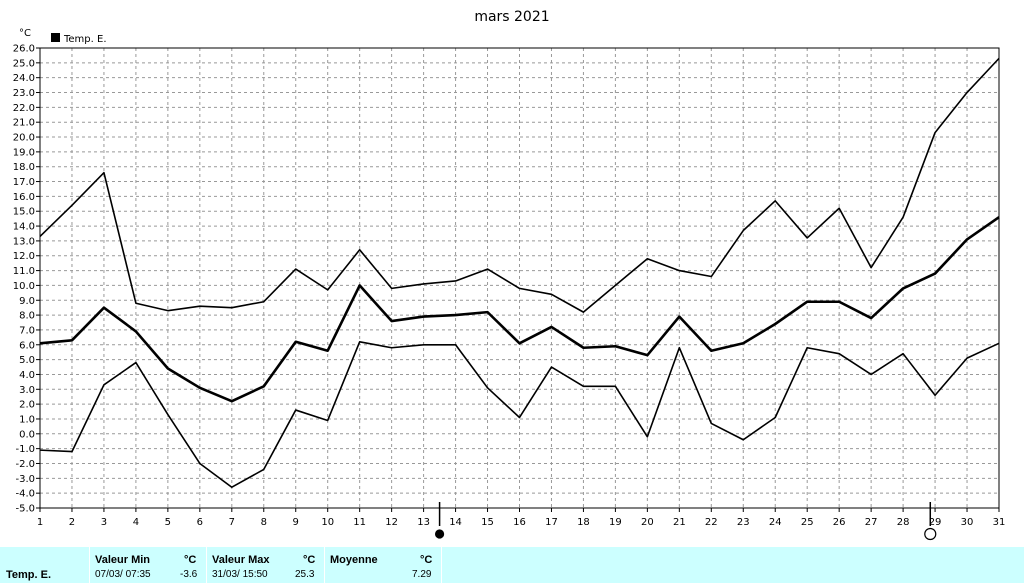 Image resolution: width=1024 pixels, height=583 pixels. What do you see at coordinates (104, 522) in the screenshot?
I see `x-tick-label: 3` at bounding box center [104, 522].